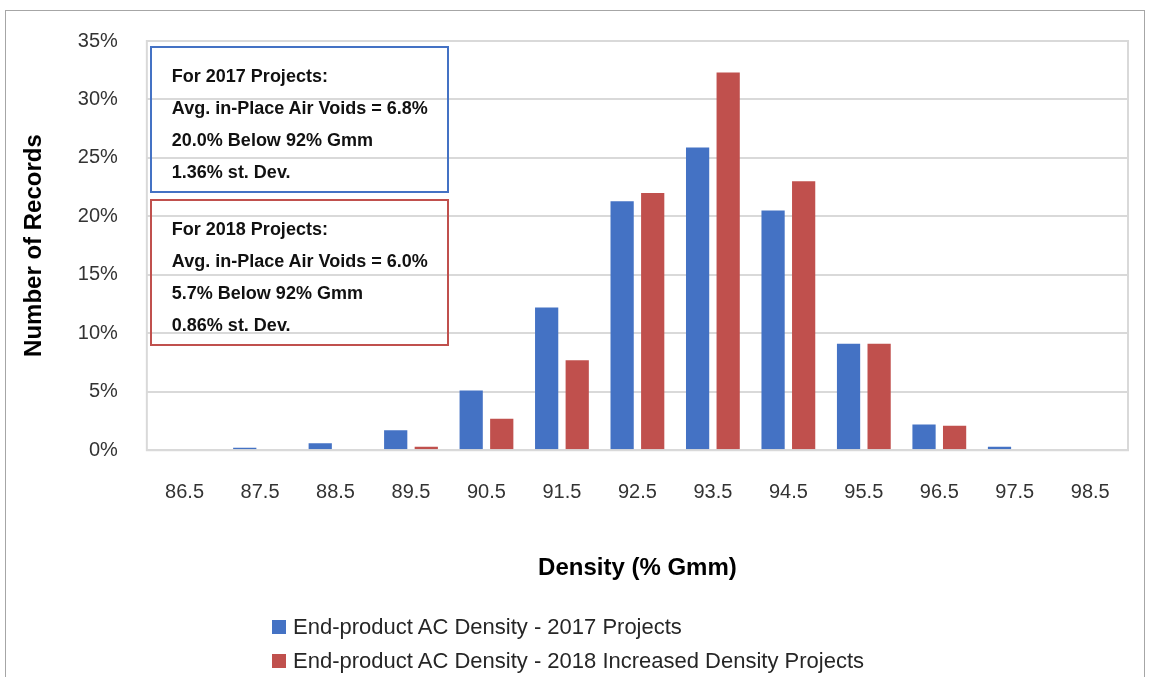 The image size is (1151, 677). What do you see at coordinates (335, 490) in the screenshot?
I see `x-tick-label: 88.5` at bounding box center [335, 490].